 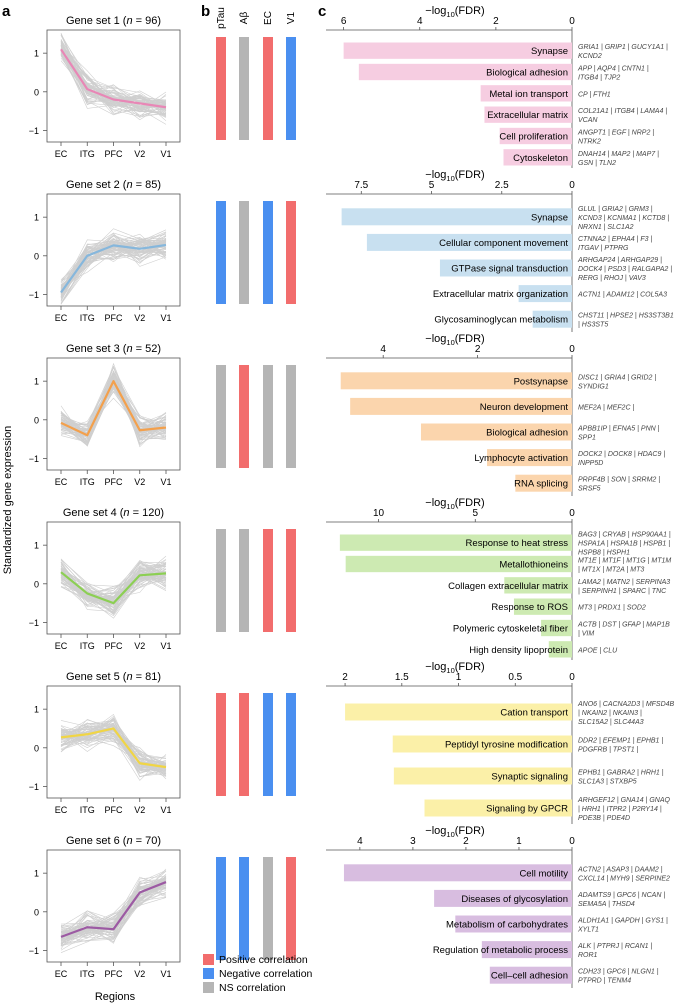 I want to click on enrichment-term-label: Signaling by GPCR, so click(x=527, y=809).